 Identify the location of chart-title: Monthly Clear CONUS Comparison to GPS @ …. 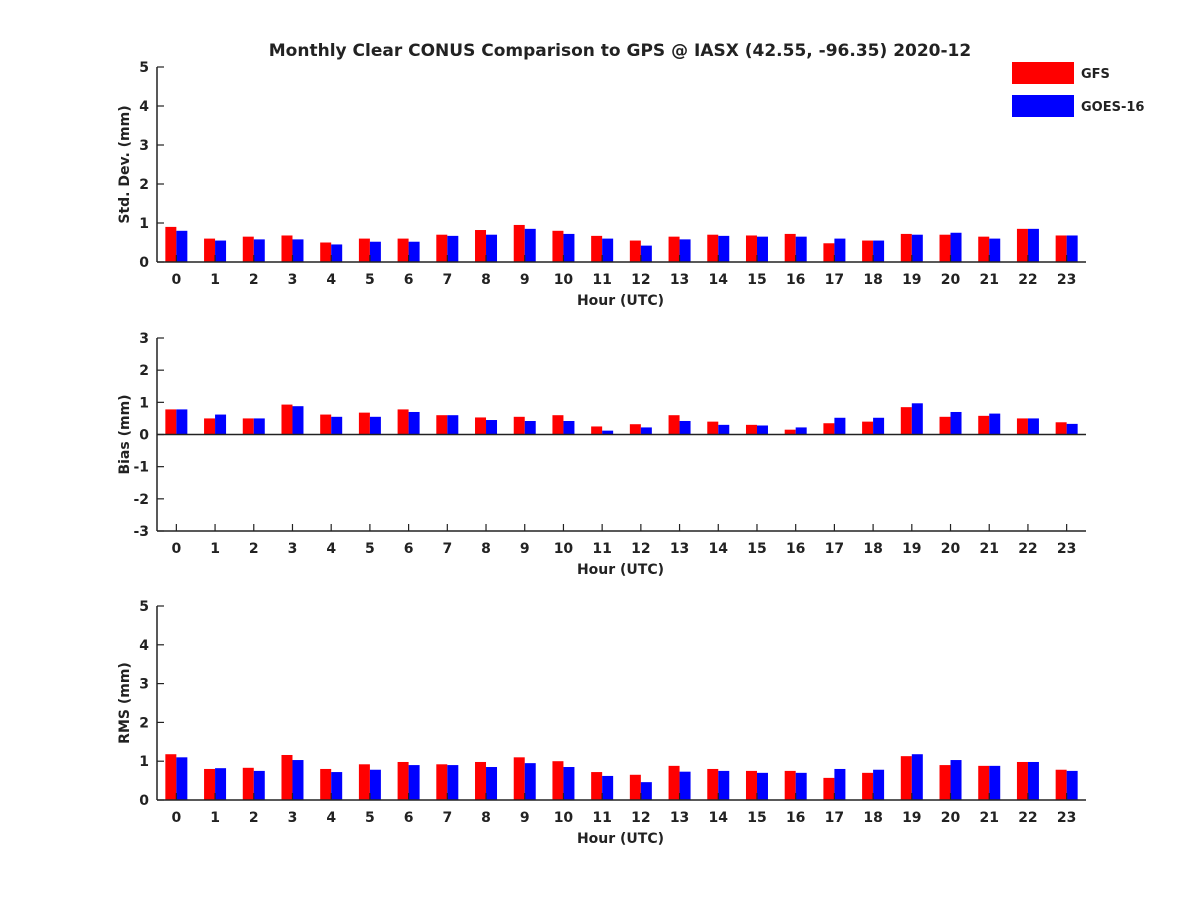
(620, 51).